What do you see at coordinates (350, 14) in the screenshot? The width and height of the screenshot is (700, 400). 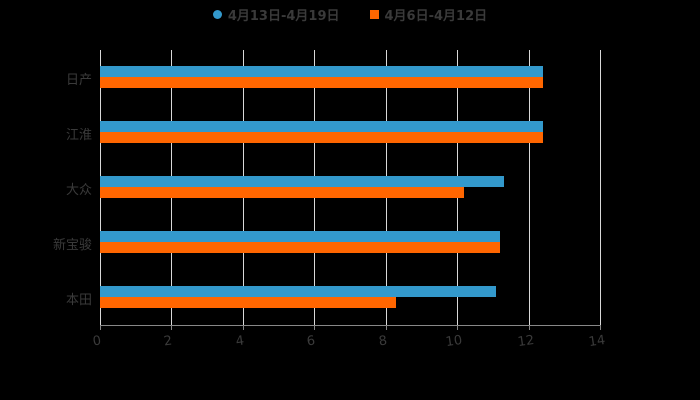 I see `legend: 4月13日-4月19日 4月6日-4月12日` at bounding box center [350, 14].